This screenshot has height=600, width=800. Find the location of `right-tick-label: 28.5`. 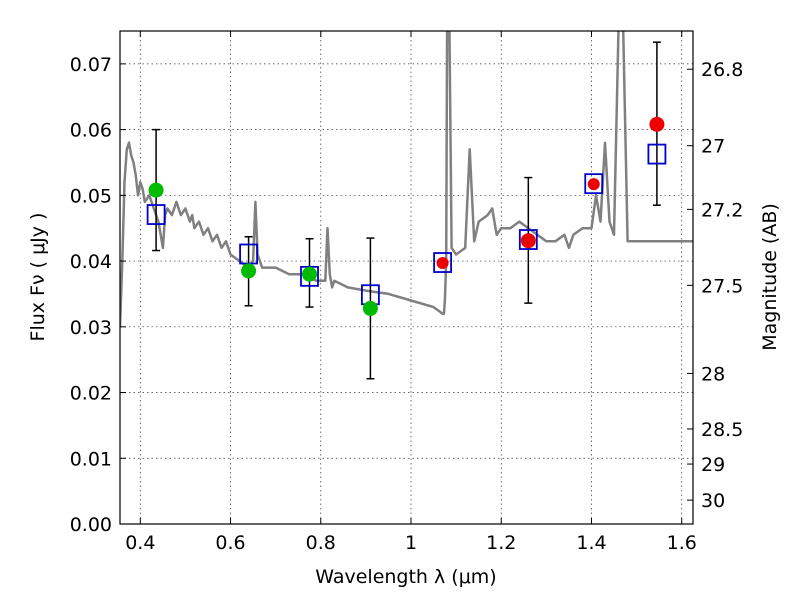

right-tick-label: 28.5 is located at coordinates (722, 430).